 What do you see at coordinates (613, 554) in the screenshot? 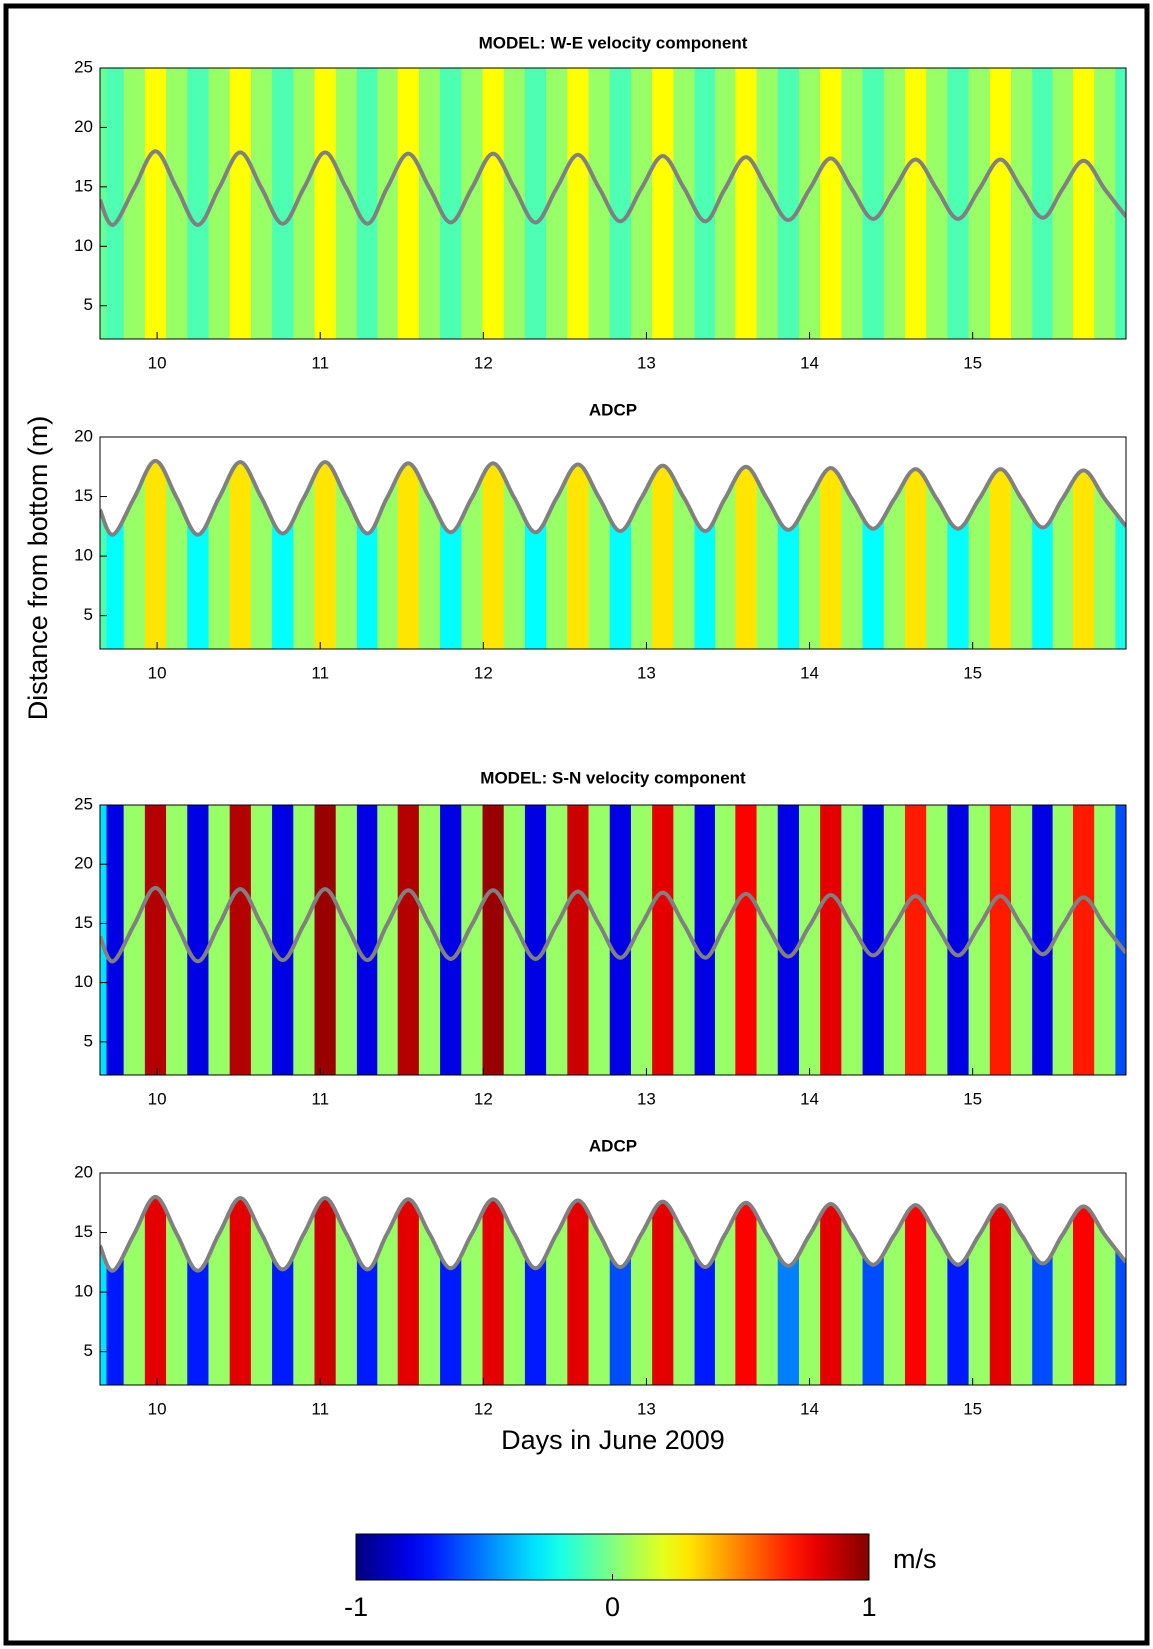
I see `field-water` at bounding box center [613, 554].